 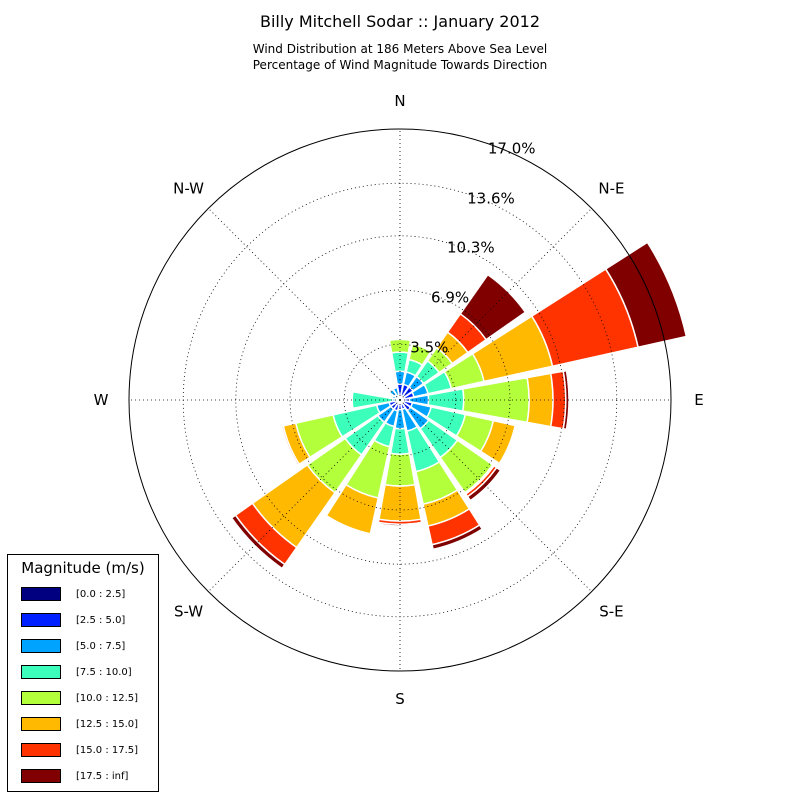 What do you see at coordinates (611, 189) in the screenshot?
I see `direction-label-n-e: N-E` at bounding box center [611, 189].